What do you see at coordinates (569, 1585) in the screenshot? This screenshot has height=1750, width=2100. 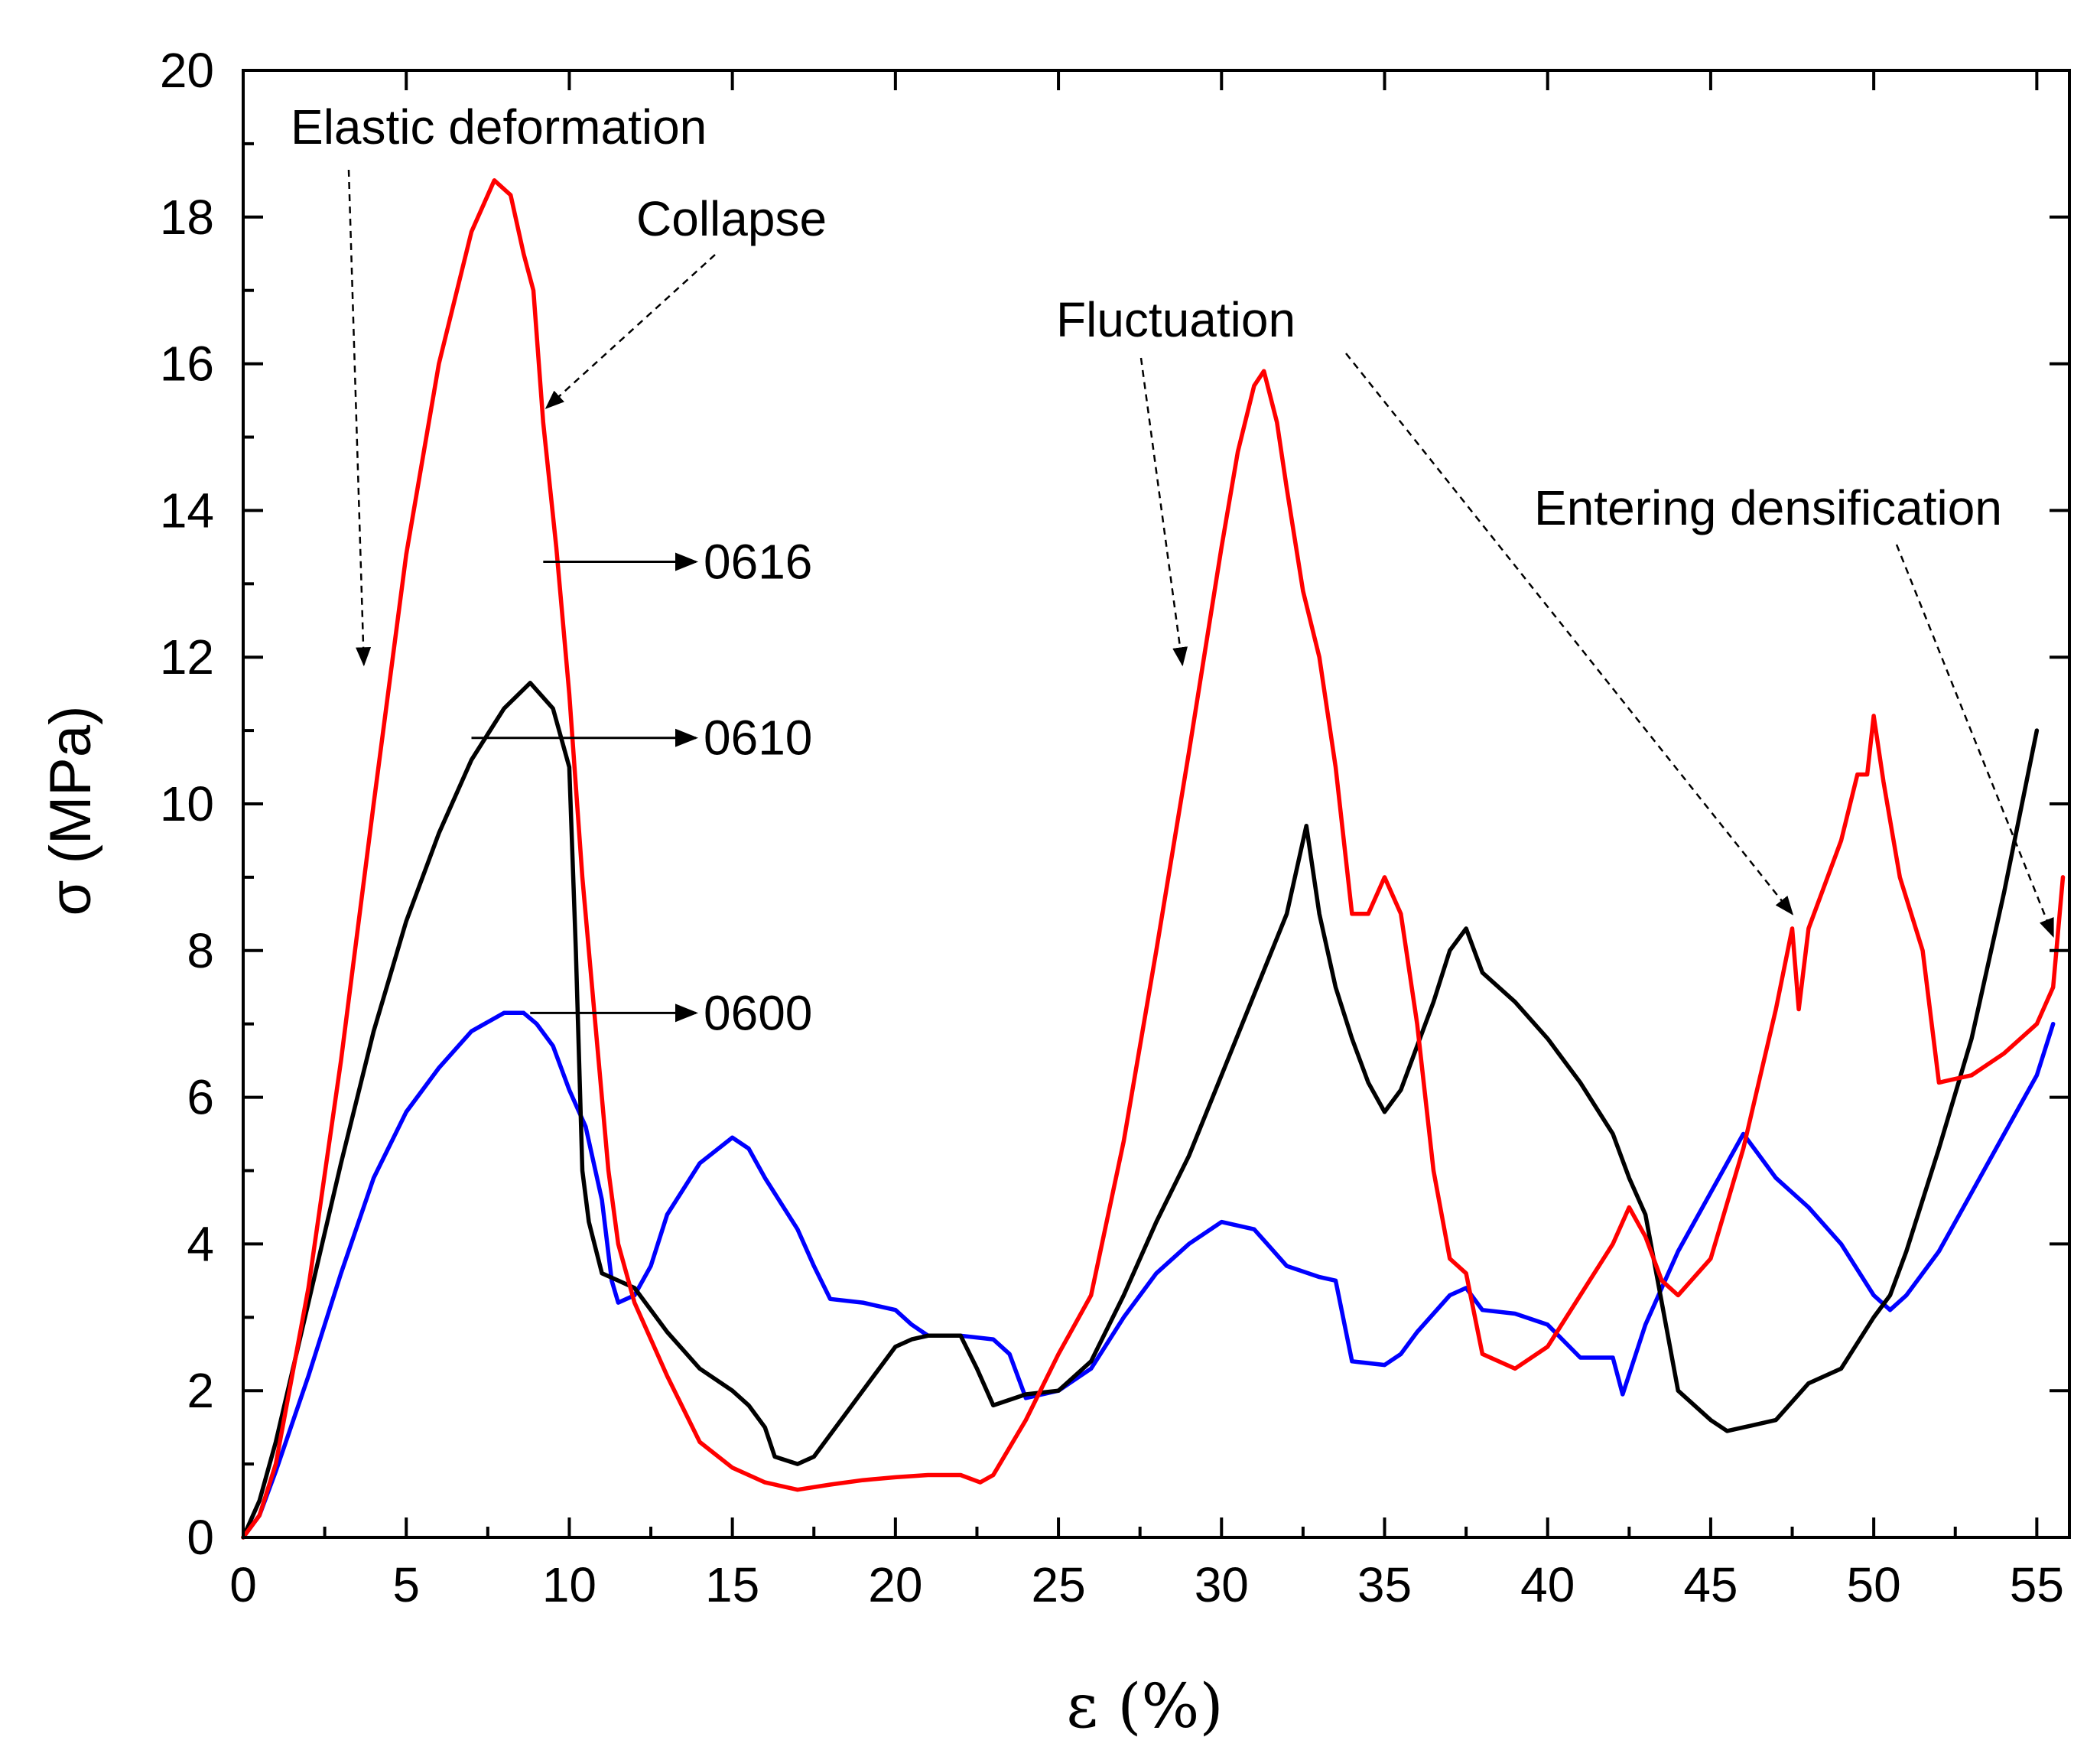 I see `x-tick-label: 10` at bounding box center [569, 1585].